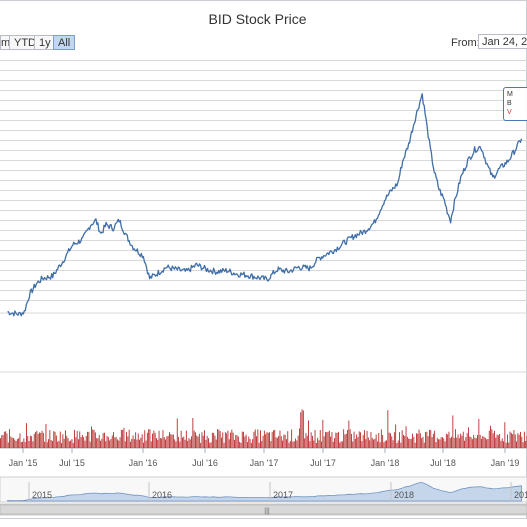 The image size is (527, 527). I want to click on zoom-button-1y: 1y, so click(44, 42).